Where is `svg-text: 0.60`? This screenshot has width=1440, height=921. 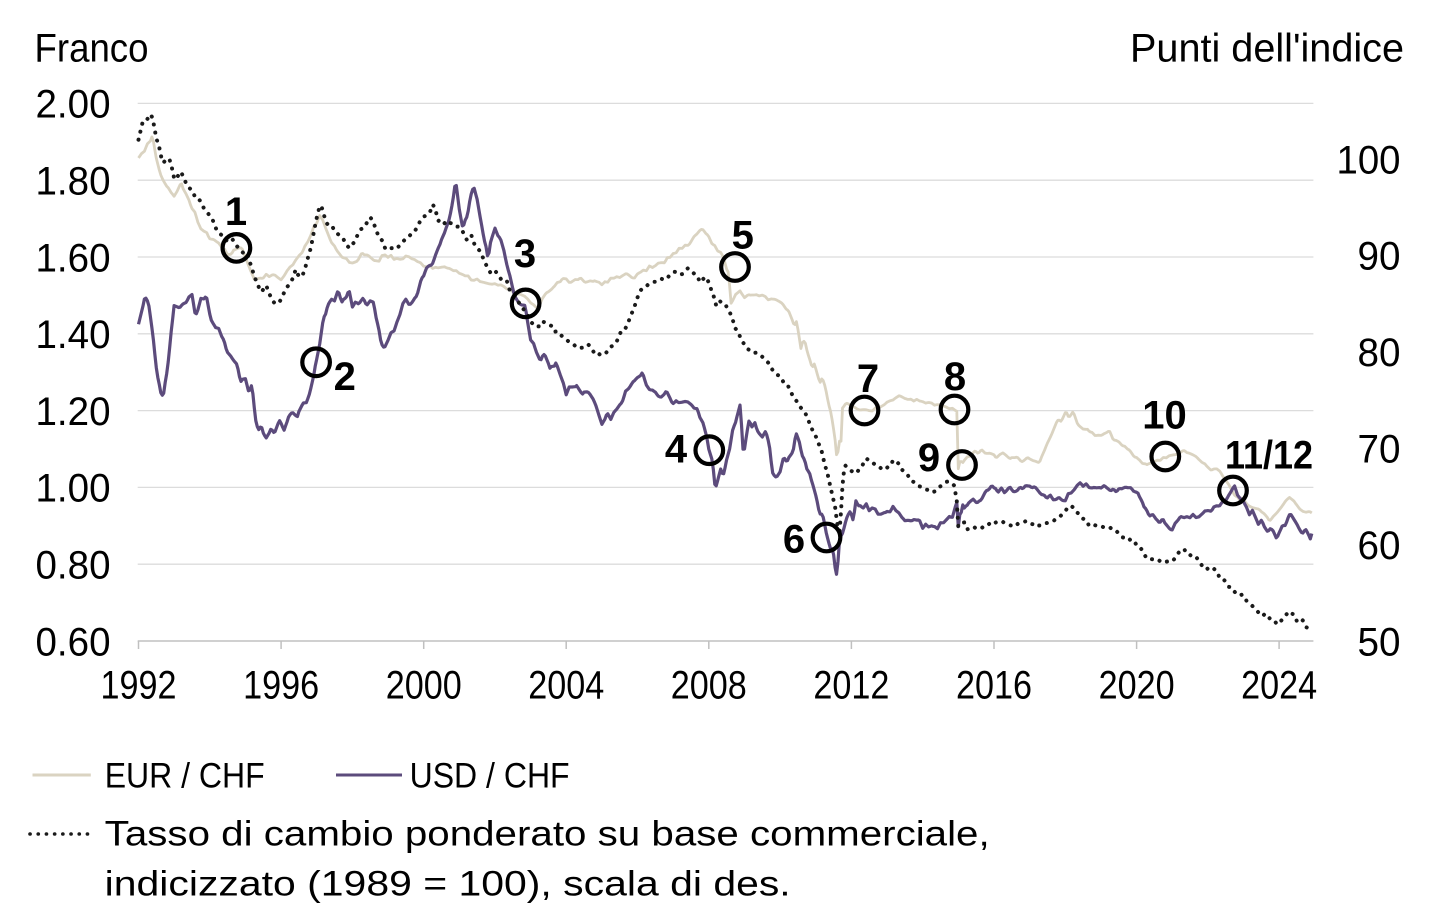
svg-text: 0.60 is located at coordinates (73, 642).